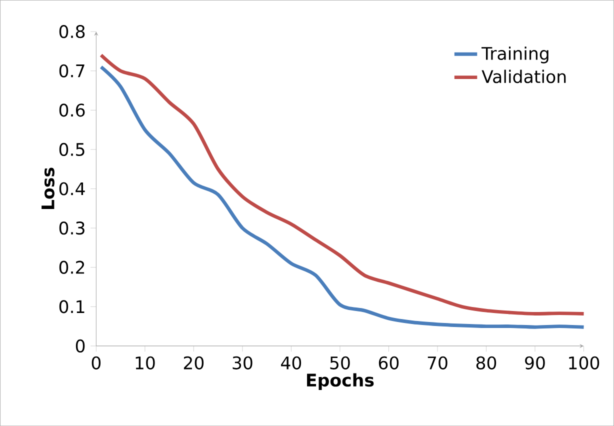 This screenshot has width=614, height=426. Describe the element at coordinates (71, 307) in the screenshot. I see `y-tick-label: 0.1` at that location.